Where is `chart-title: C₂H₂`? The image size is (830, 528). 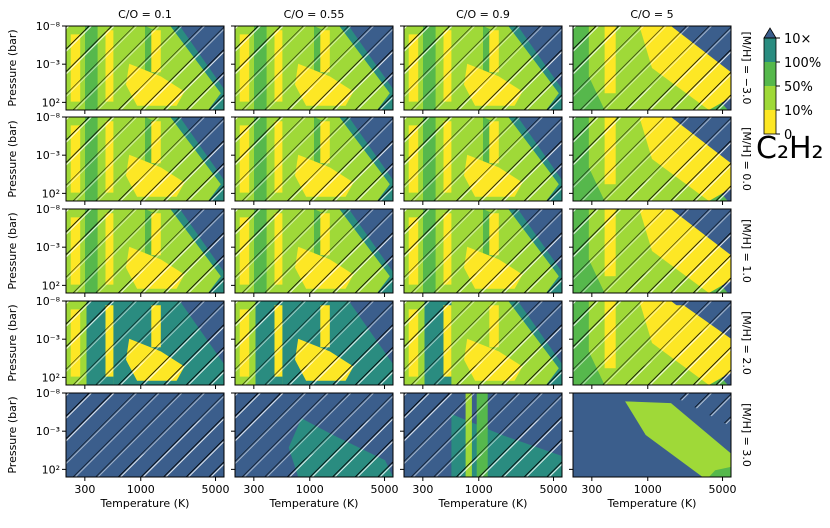
chart-title: C₂H₂ is located at coordinates (790, 148).